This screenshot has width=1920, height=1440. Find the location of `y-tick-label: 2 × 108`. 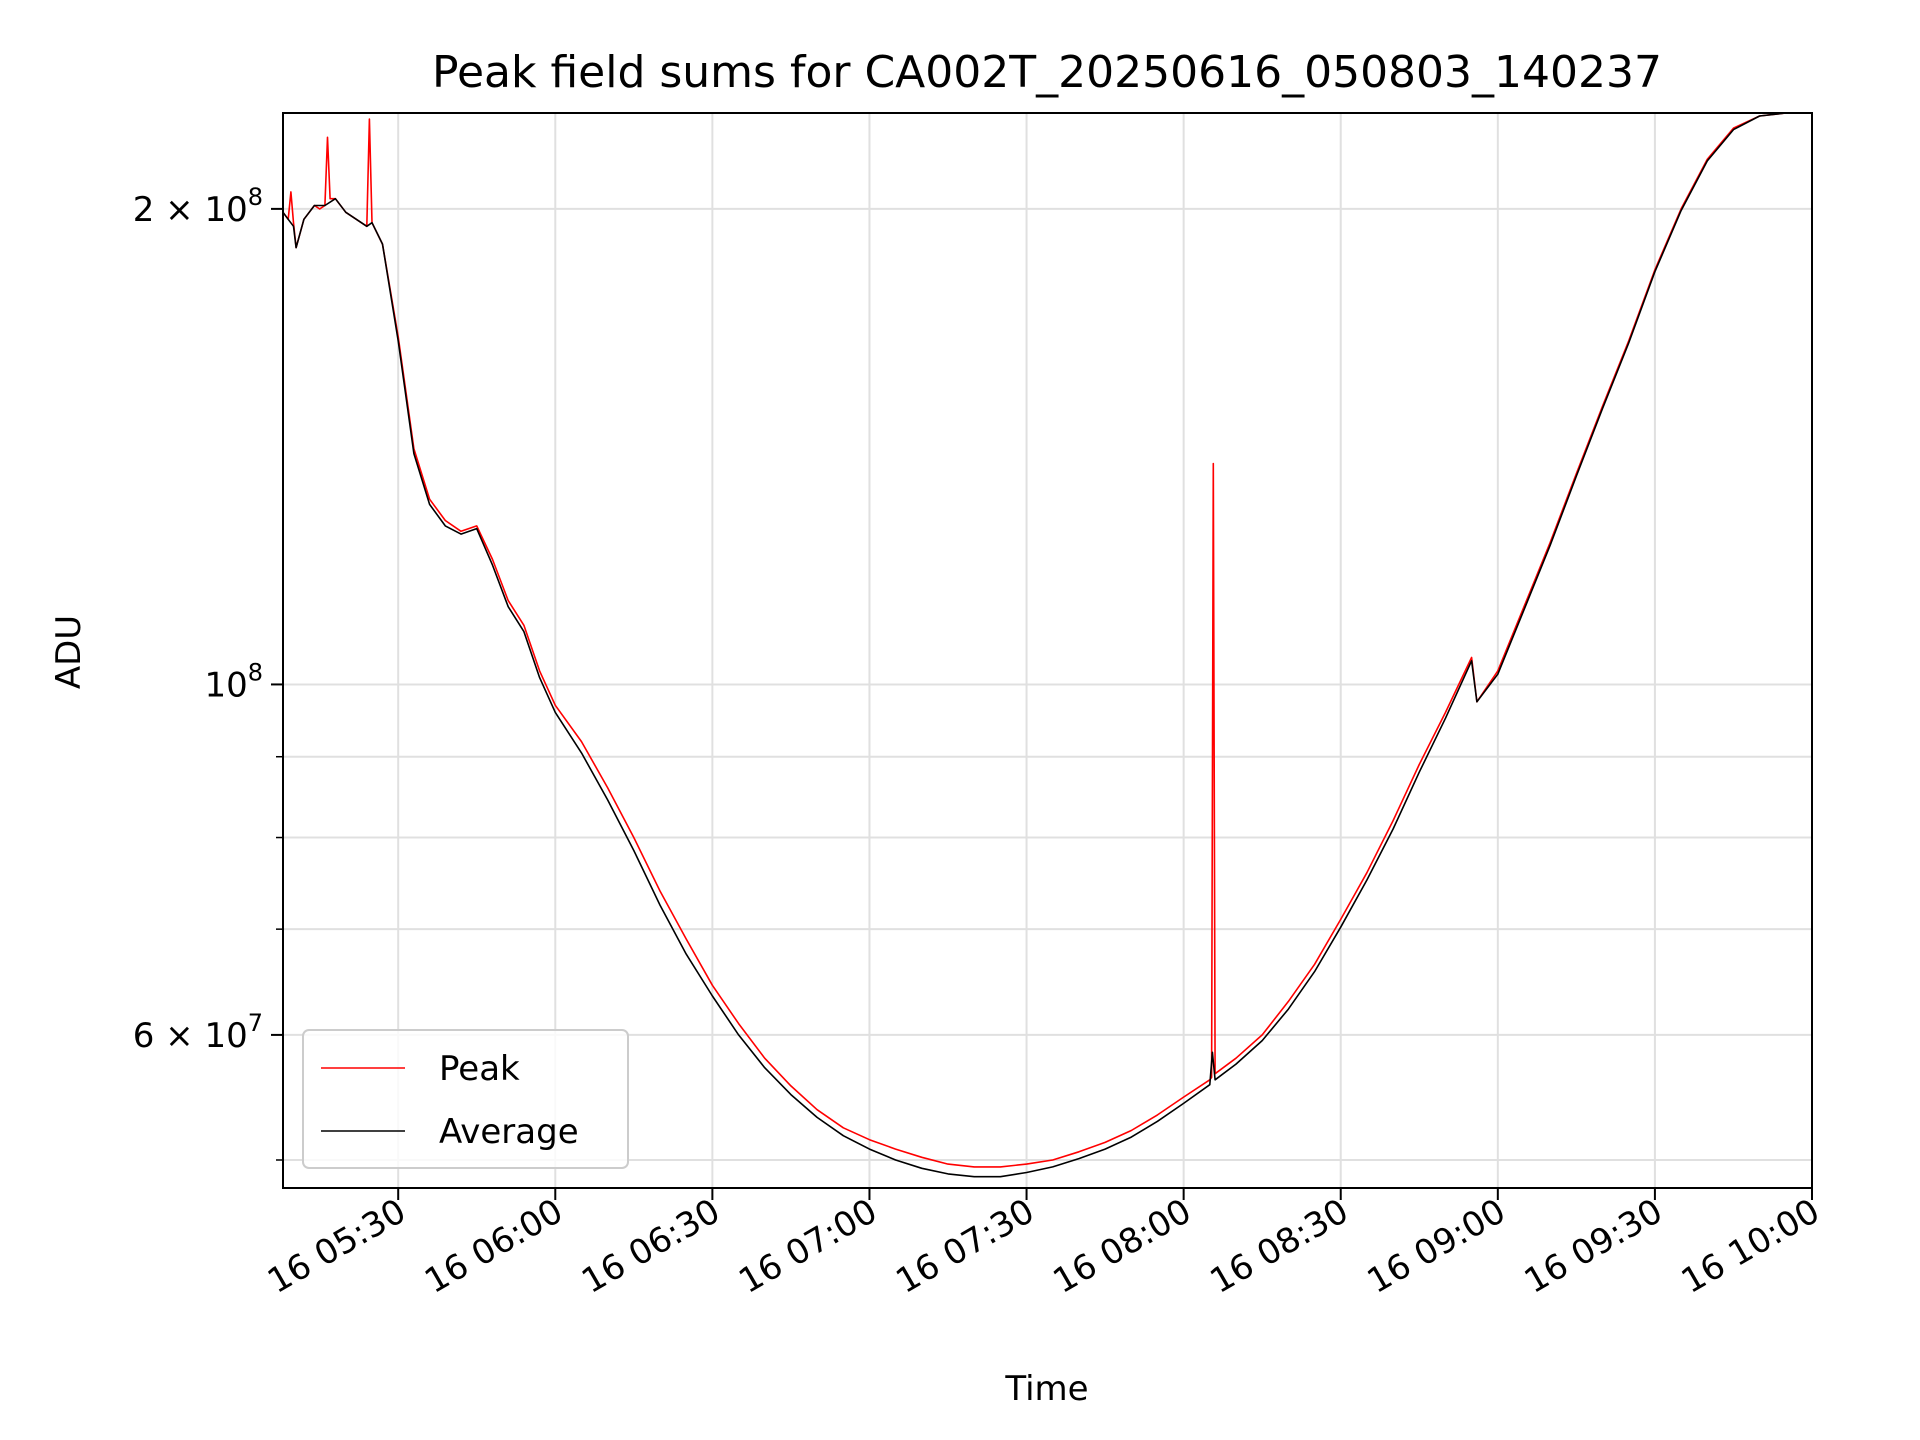

y-tick-label: 2 × 108 is located at coordinates (198, 206).